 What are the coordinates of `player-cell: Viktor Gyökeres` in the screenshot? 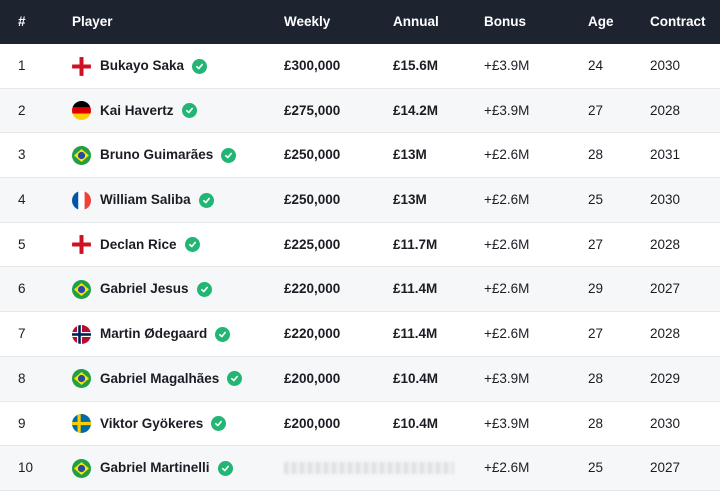 It's located at (149, 424).